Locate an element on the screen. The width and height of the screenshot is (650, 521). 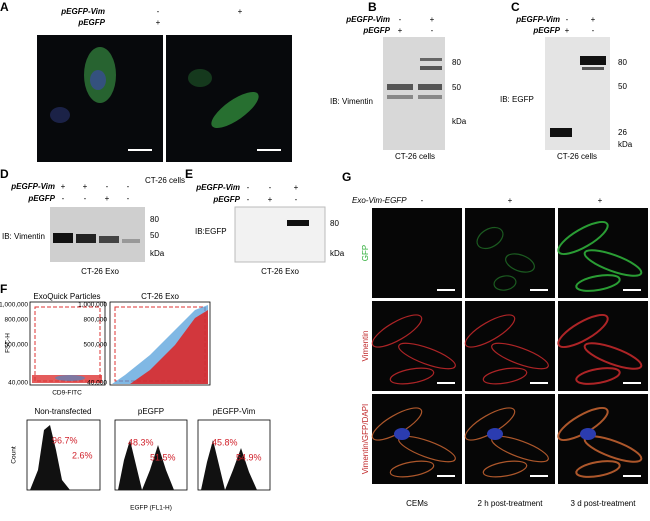
panel-label: F is located at coordinates (3, 289).